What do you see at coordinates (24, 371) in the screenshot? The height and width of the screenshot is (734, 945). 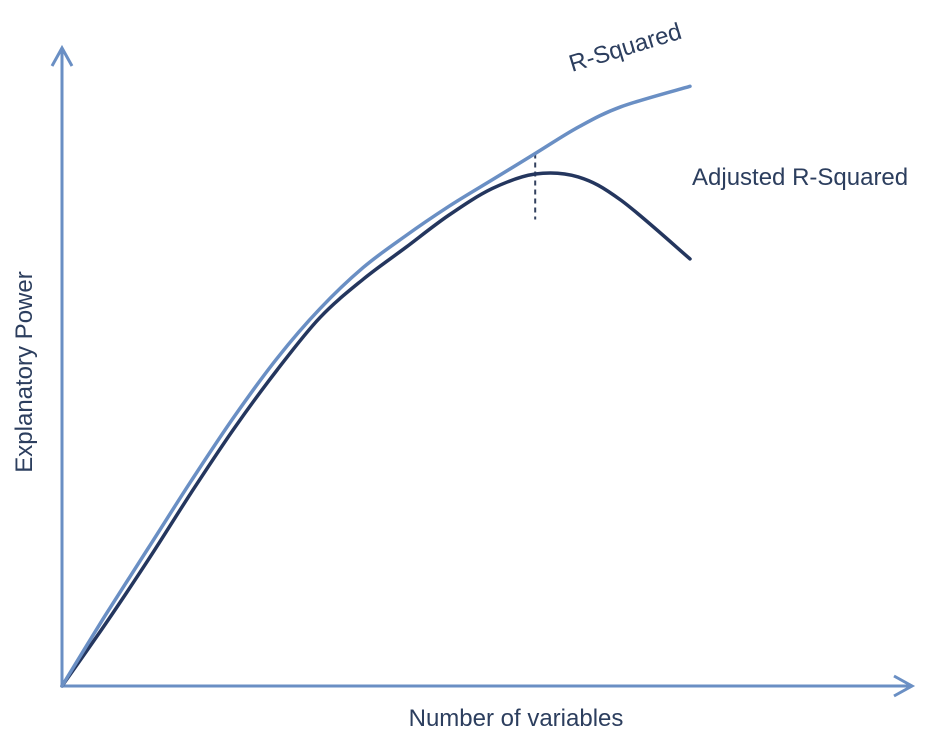 I see `y-axis-title: Explanatory Power` at bounding box center [24, 371].